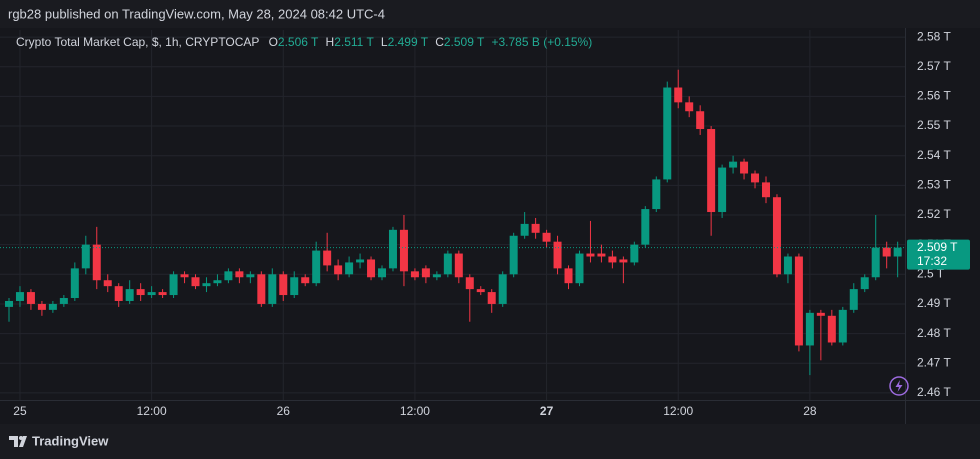 This screenshot has width=980, height=459. Describe the element at coordinates (541, 42) in the screenshot. I see `legend-change: +3.785 B (+0.15%)` at that location.